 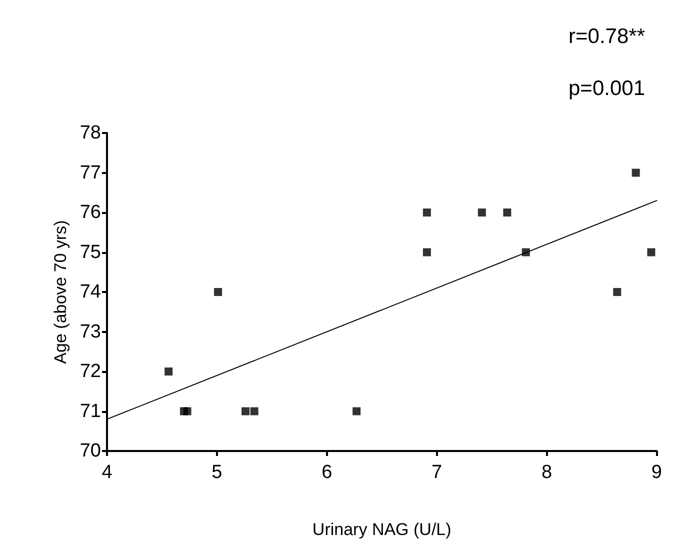 I want to click on x-tick-label: 9, so click(x=656, y=472).